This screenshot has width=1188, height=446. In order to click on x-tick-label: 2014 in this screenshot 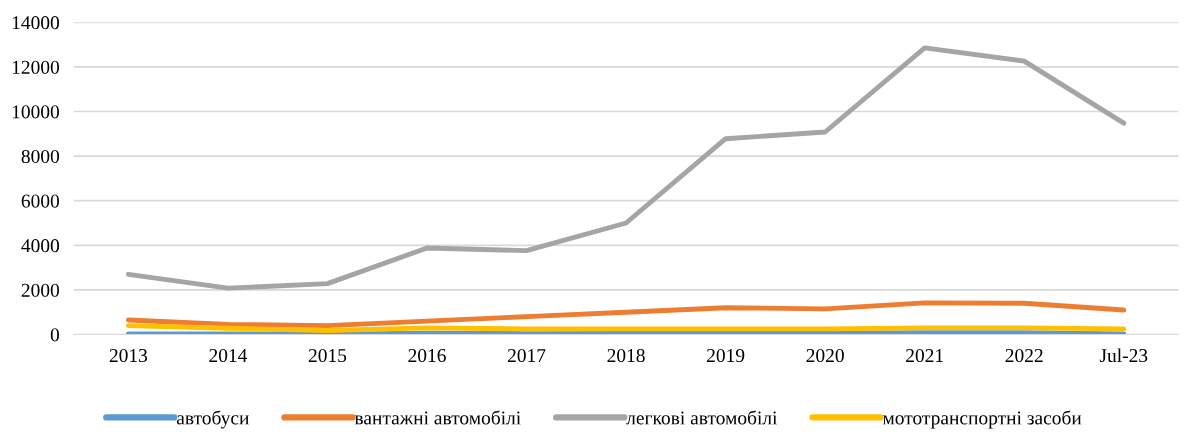, I will do `click(228, 355)`.